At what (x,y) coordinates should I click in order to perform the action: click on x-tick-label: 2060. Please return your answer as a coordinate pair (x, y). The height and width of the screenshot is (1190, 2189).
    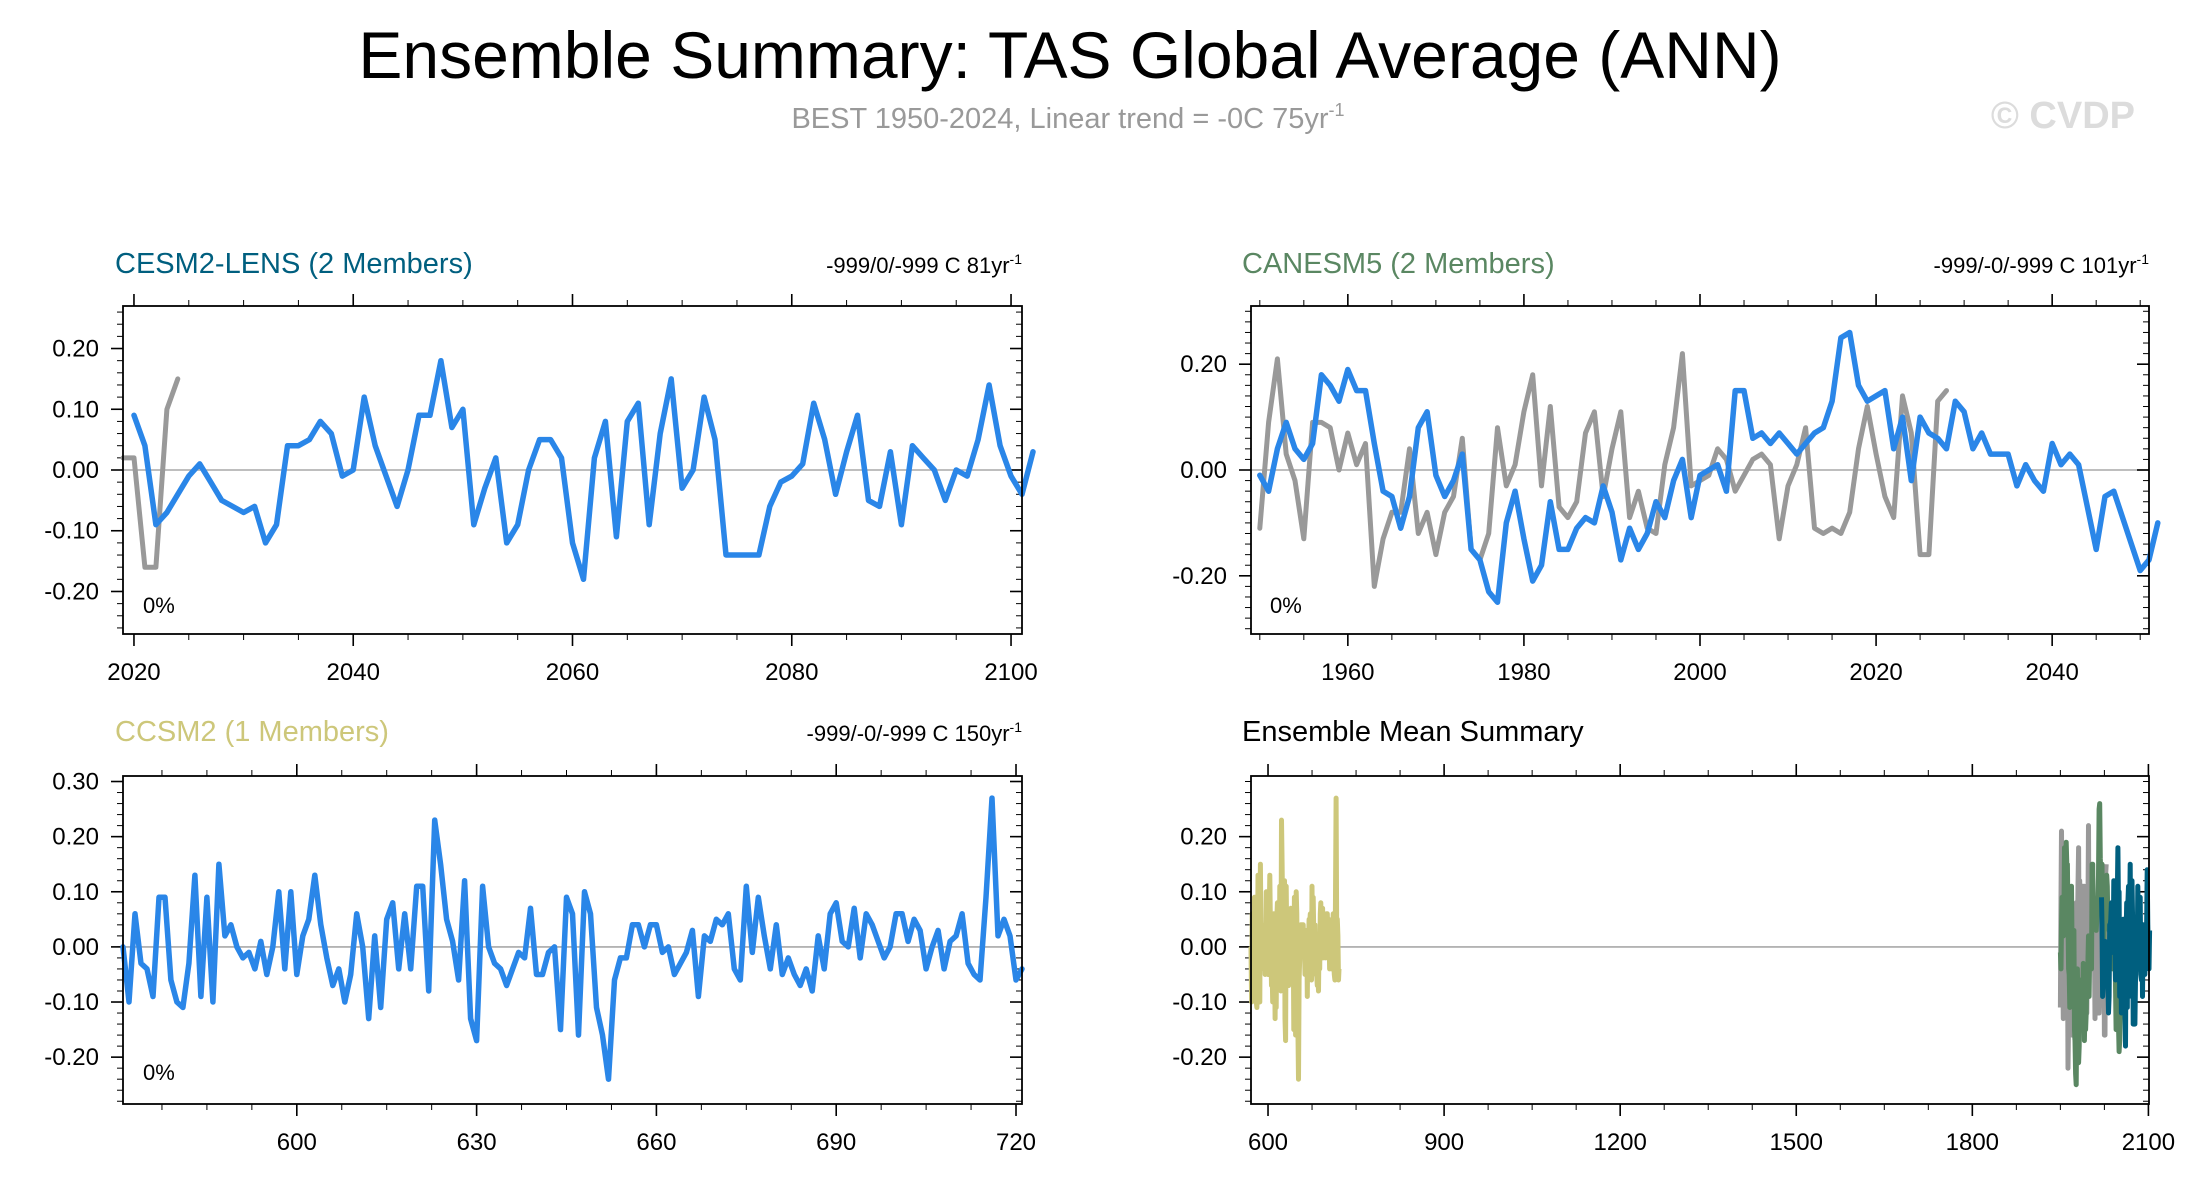
    Looking at the image, I should click on (572, 672).